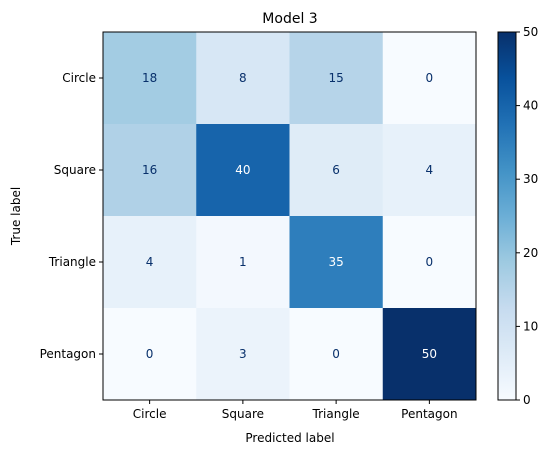  I want to click on cell-value-label: 6, so click(336, 170).